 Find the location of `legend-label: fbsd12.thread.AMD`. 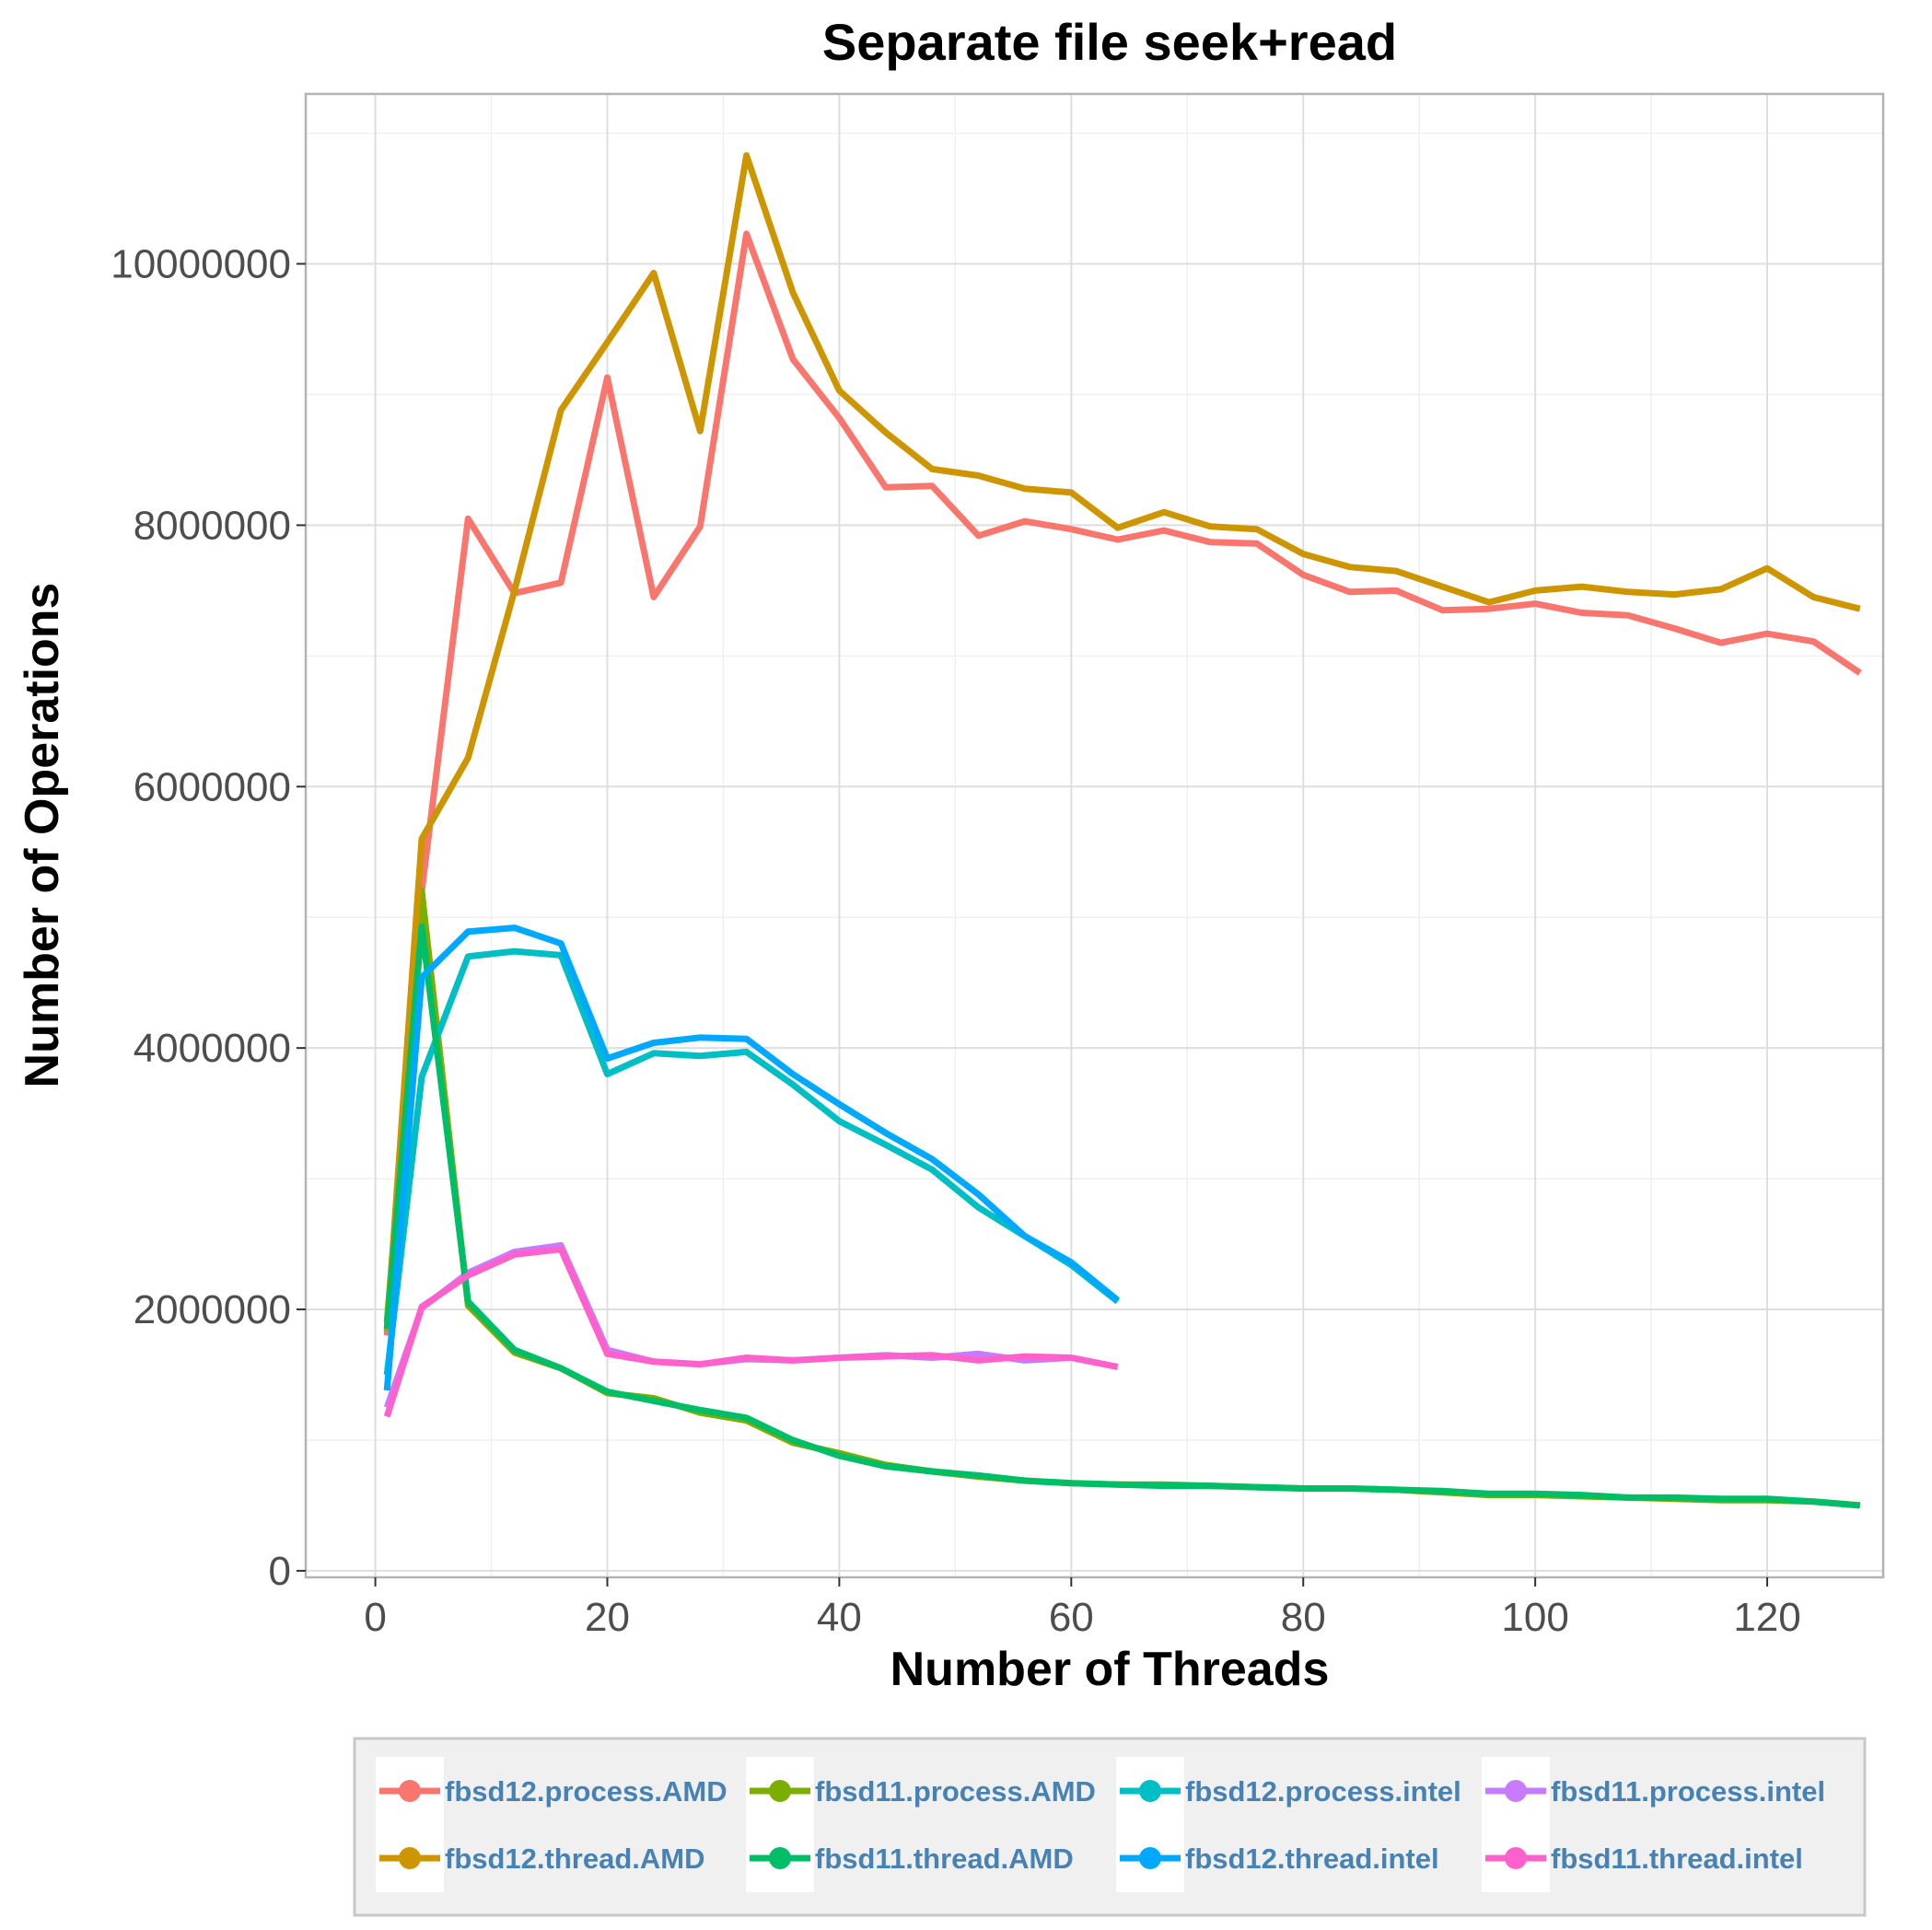

legend-label: fbsd12.thread.AMD is located at coordinates (574, 1859).